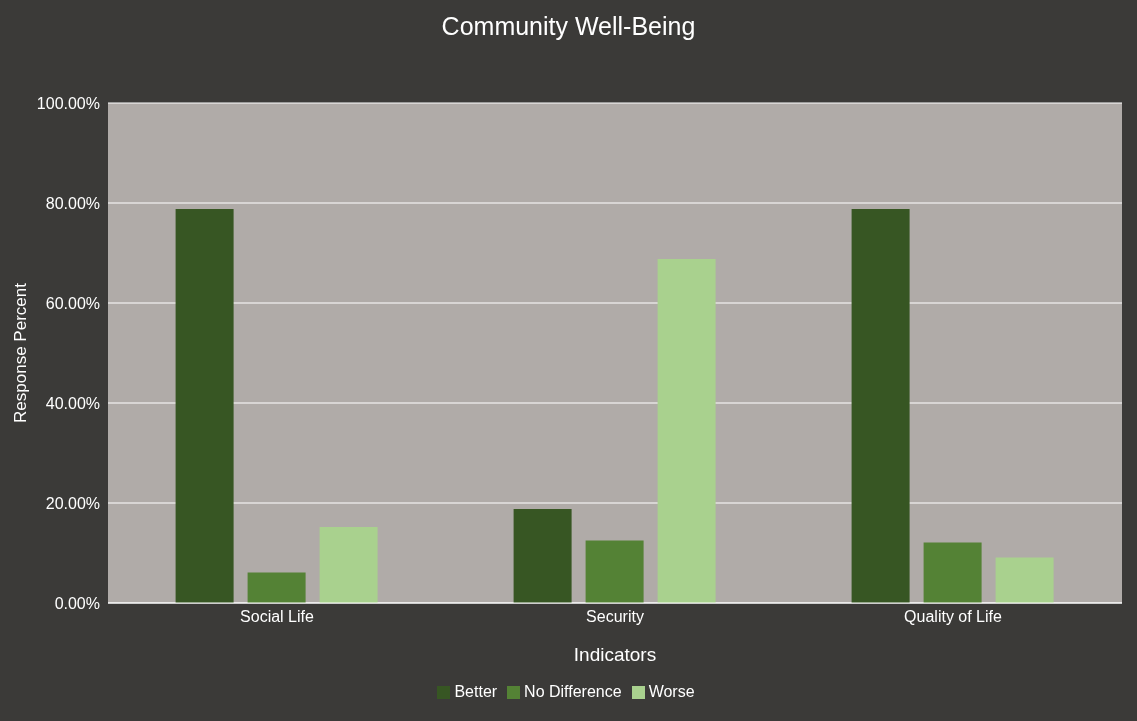 The width and height of the screenshot is (1137, 721). I want to click on y-tick-label: 80.00%, so click(72, 203).